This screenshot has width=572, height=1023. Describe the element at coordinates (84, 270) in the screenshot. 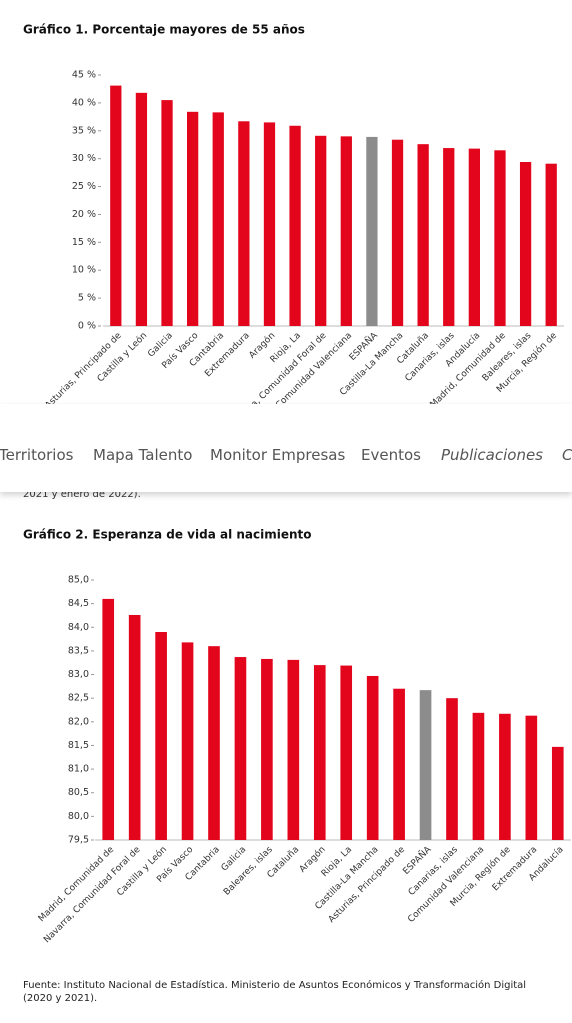

I see `y-tick-label: 10 %` at that location.